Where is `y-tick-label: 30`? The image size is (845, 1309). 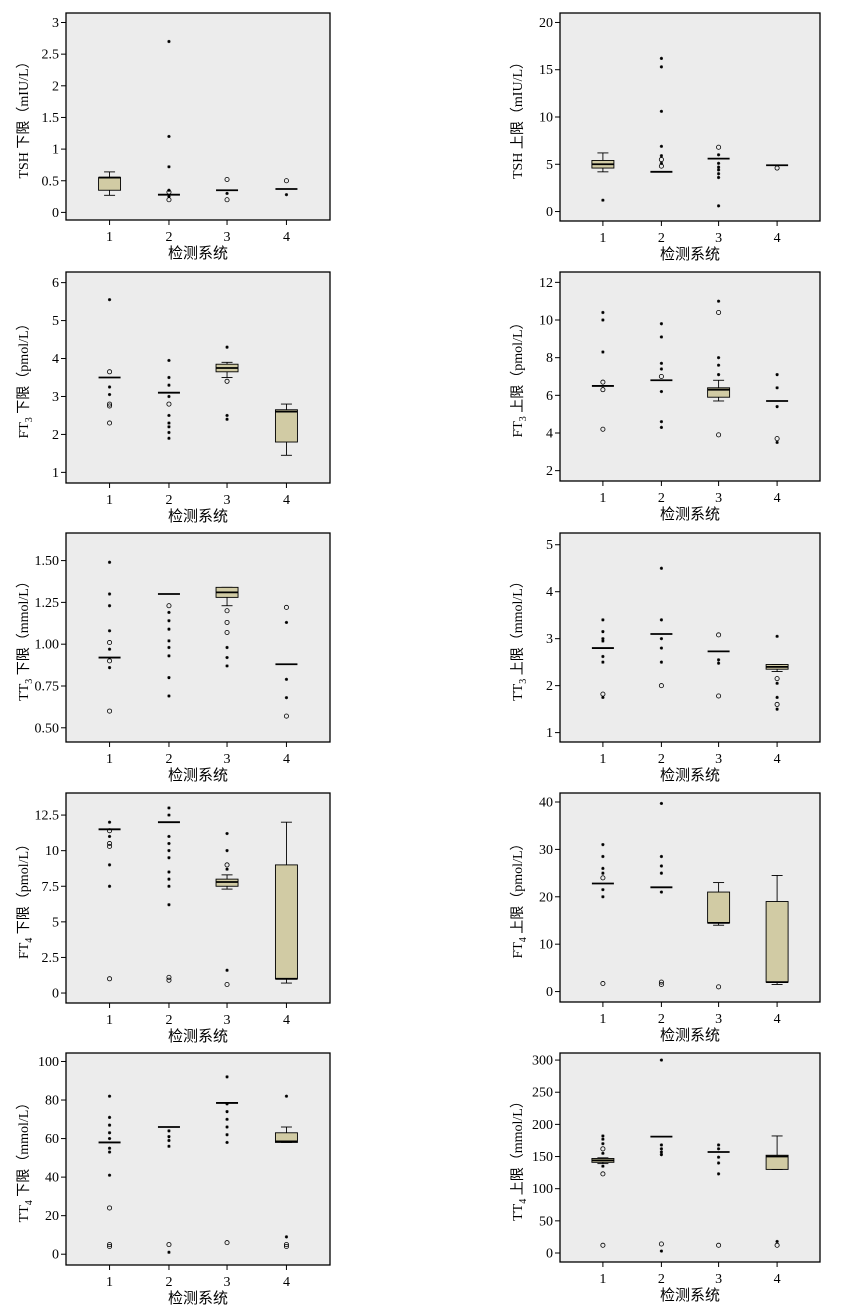
y-tick-label: 30 is located at coordinates (546, 850).